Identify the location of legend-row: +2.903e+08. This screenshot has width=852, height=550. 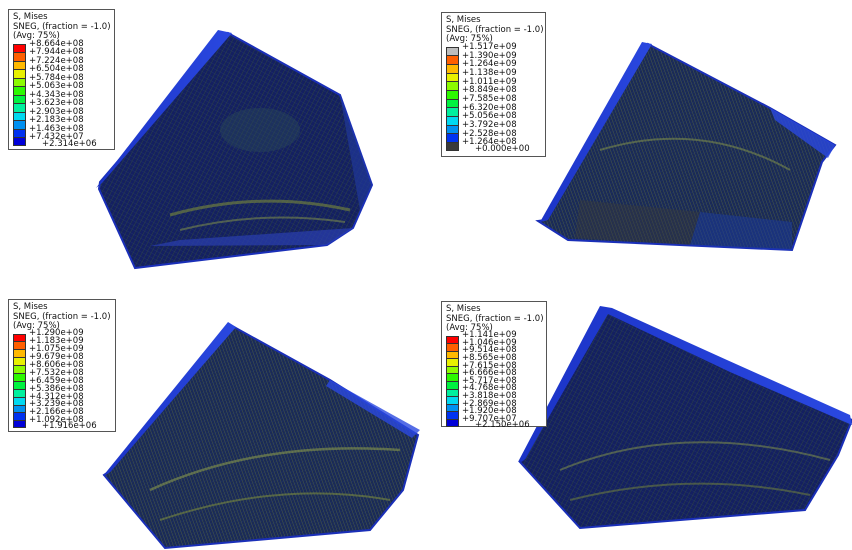
(61, 114).